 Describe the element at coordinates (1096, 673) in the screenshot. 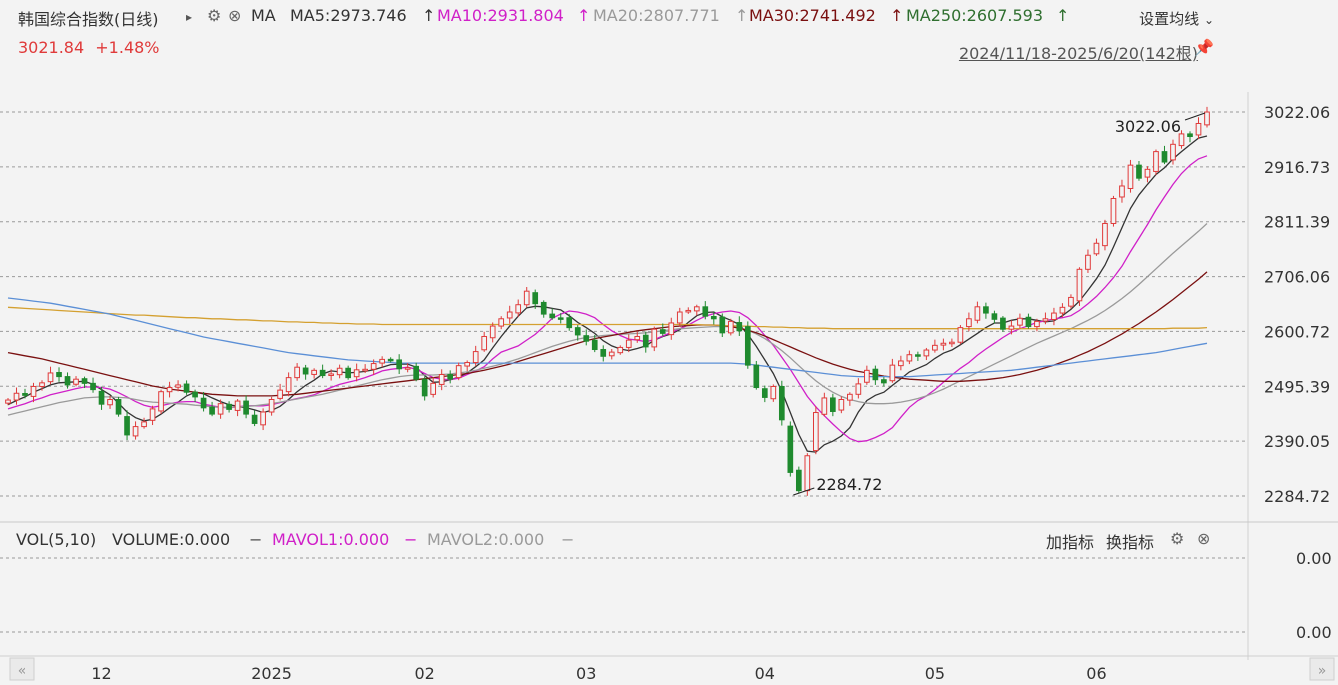

I see `time-tick-label: 06` at that location.